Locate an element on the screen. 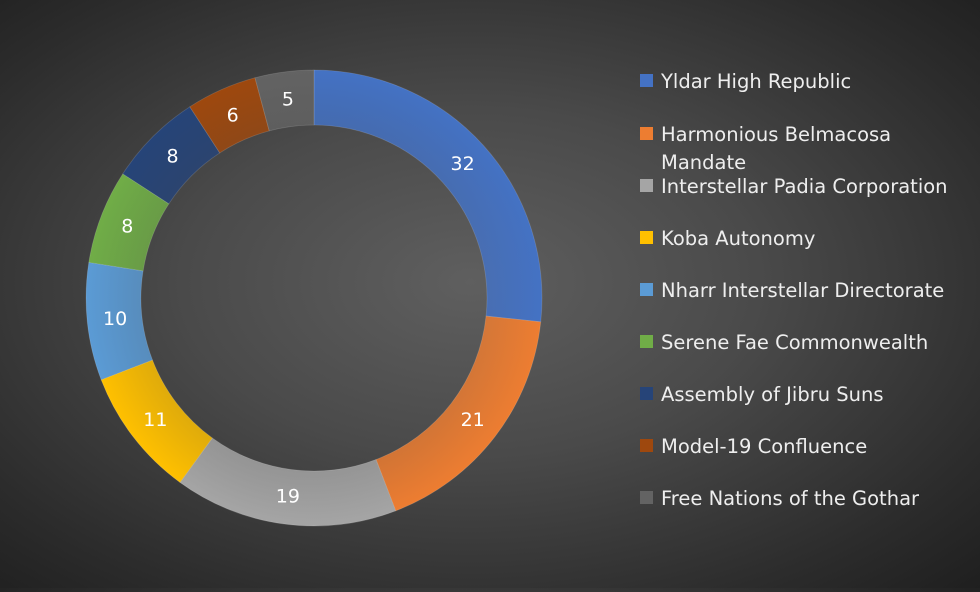  data-label: 5 is located at coordinates (288, 100).